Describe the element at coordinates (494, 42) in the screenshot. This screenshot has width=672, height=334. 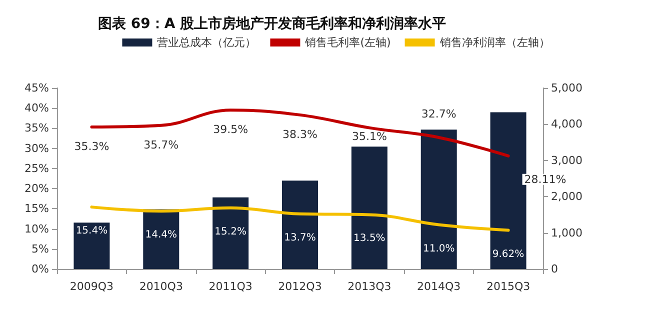
I see `legend-label: 销售净利润率（左轴）` at that location.